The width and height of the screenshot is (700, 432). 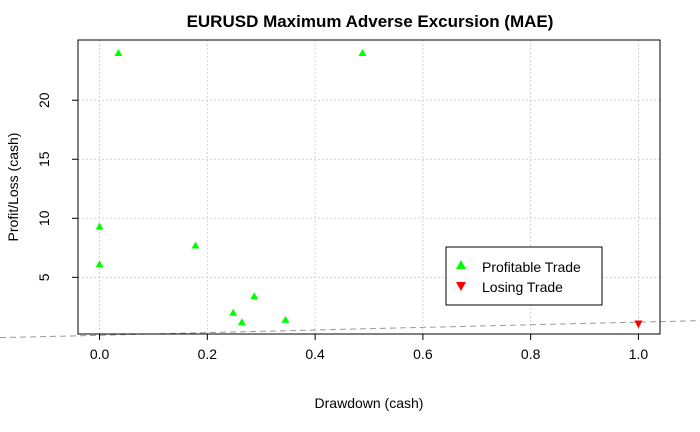 What do you see at coordinates (370, 21) in the screenshot?
I see `chart-title: EURUSD Maximum Adverse Excursion (MAE)` at bounding box center [370, 21].